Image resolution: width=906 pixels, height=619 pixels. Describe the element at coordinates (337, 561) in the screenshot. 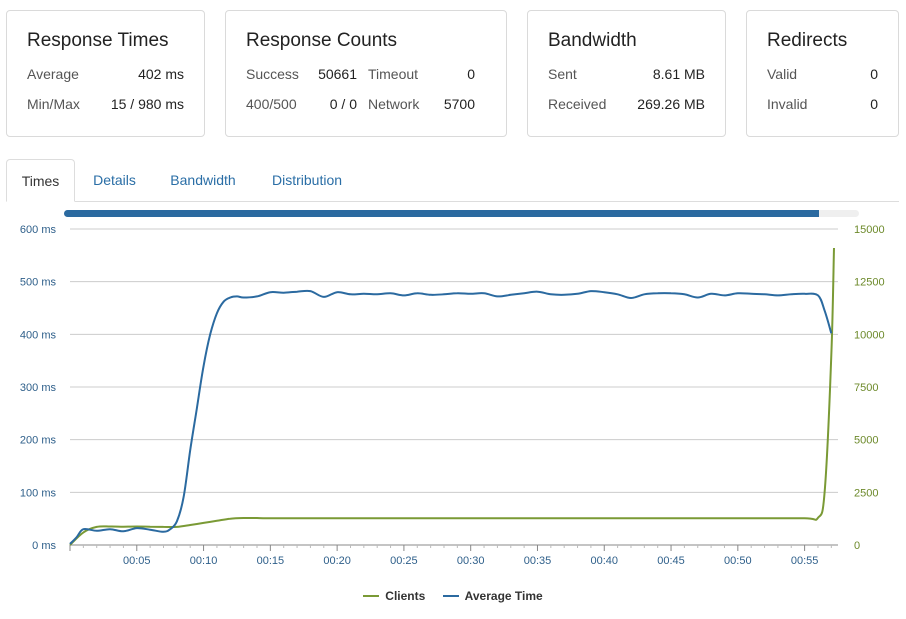

I see `x-tick-label: 00:20` at that location.